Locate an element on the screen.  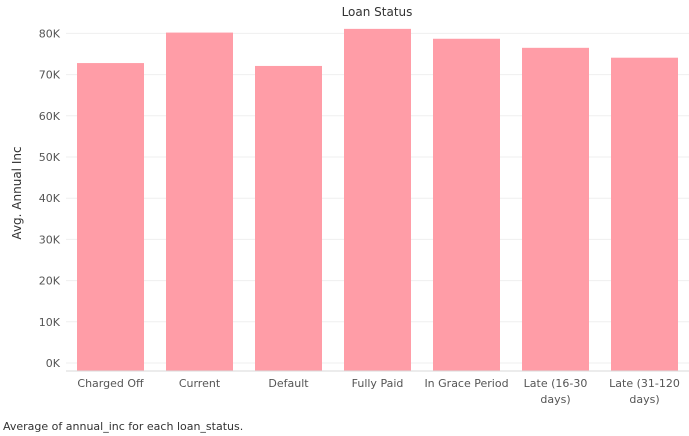
y-tick-label: 40K is located at coordinates (50, 198).